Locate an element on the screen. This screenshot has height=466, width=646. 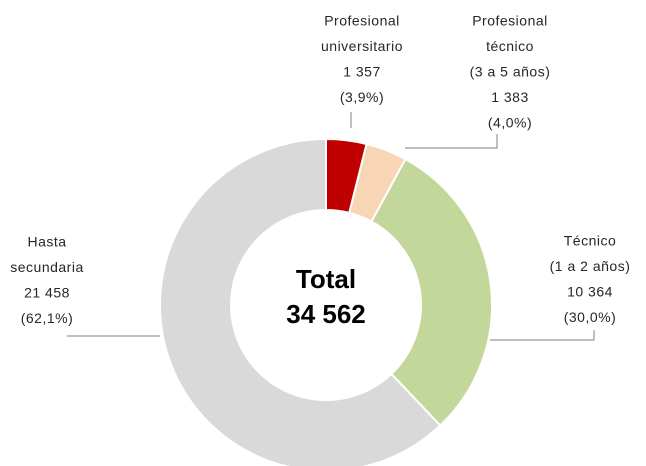
value-label: 1 383 is located at coordinates (510, 97).